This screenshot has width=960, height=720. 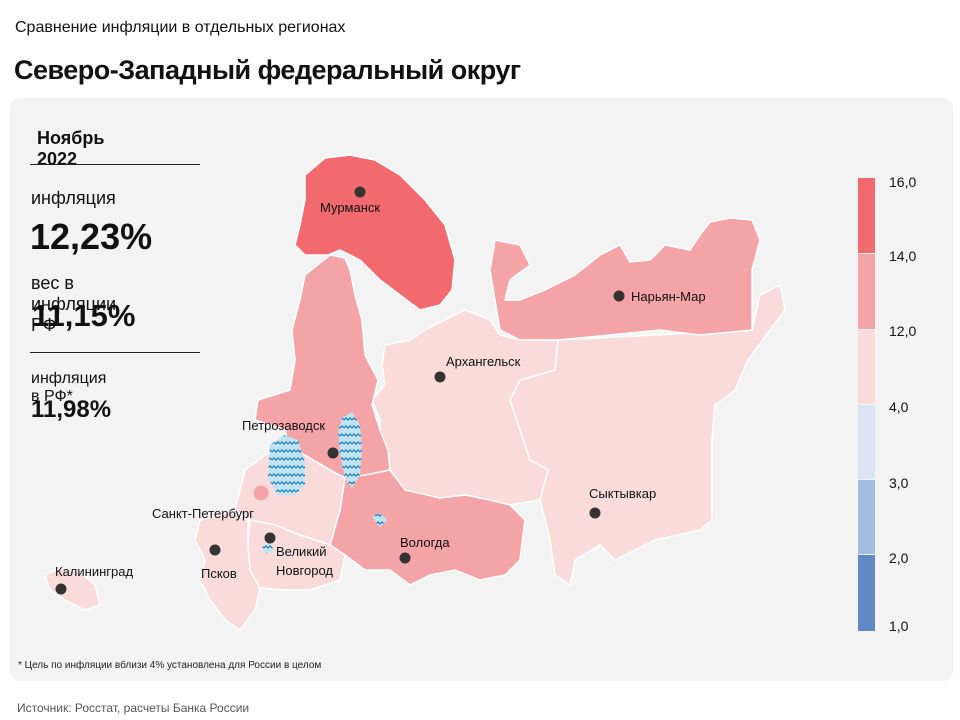 What do you see at coordinates (268, 548) in the screenshot?
I see `lake-ilmen` at bounding box center [268, 548].